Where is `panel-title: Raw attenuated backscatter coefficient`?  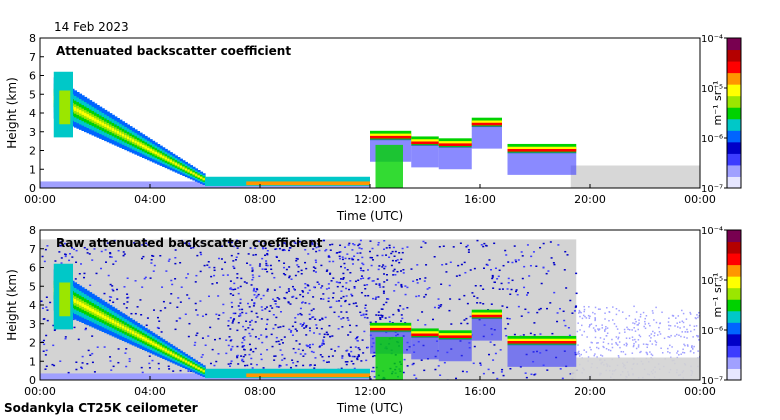
panel-title: Raw attenuated backscatter coefficient is located at coordinates (189, 243).